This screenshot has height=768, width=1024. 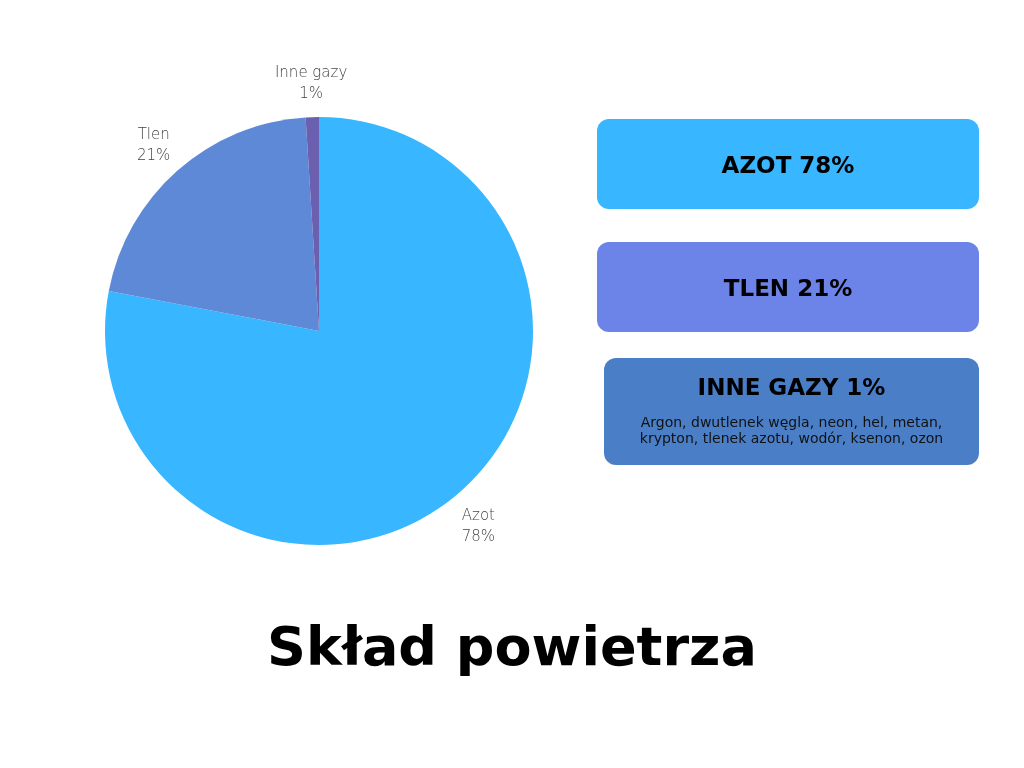 What do you see at coordinates (154, 155) in the screenshot?
I see `data-label: 21%` at bounding box center [154, 155].